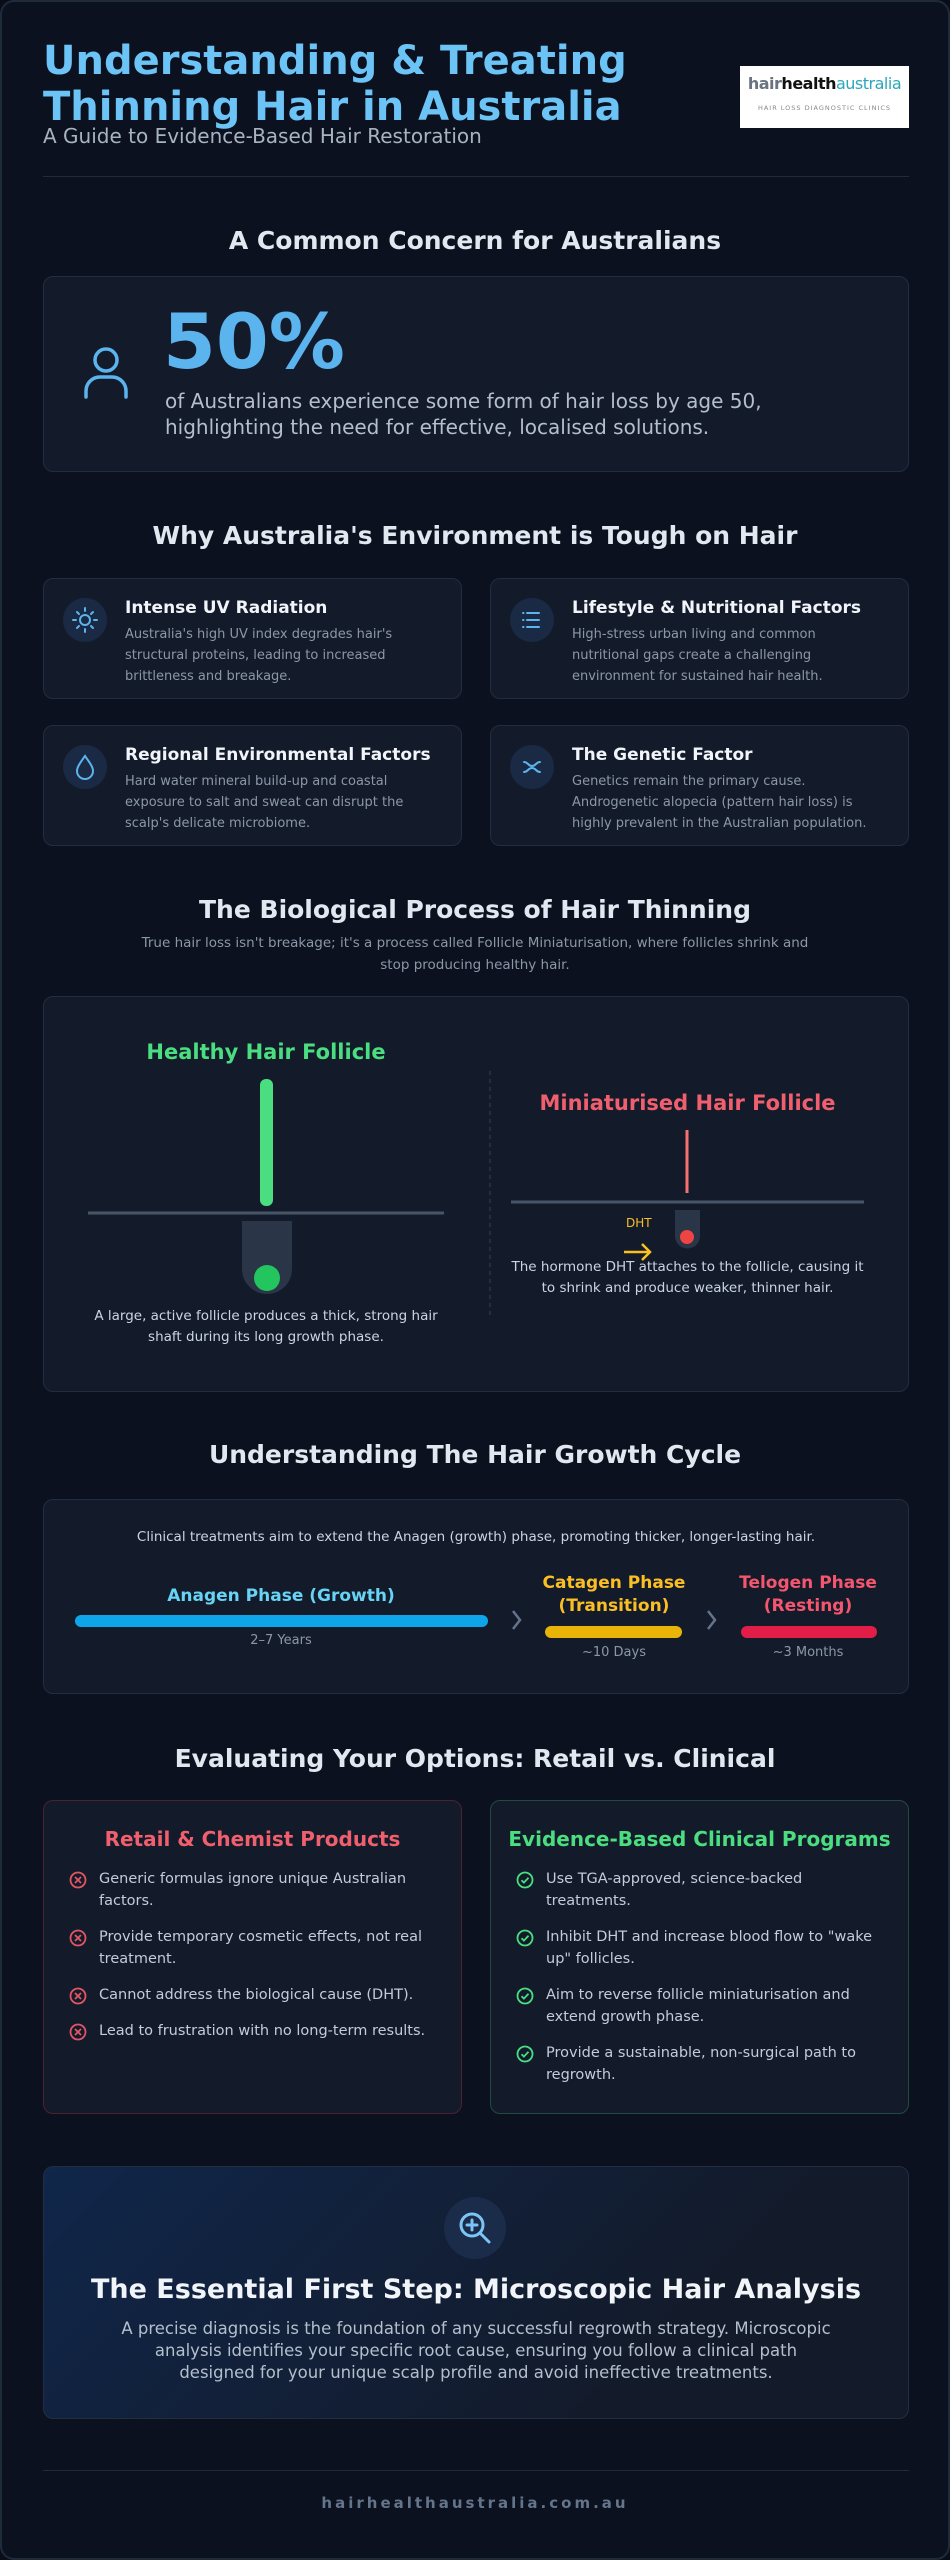  Describe the element at coordinates (266, 1186) in the screenshot. I see `healthy-follicle` at that location.